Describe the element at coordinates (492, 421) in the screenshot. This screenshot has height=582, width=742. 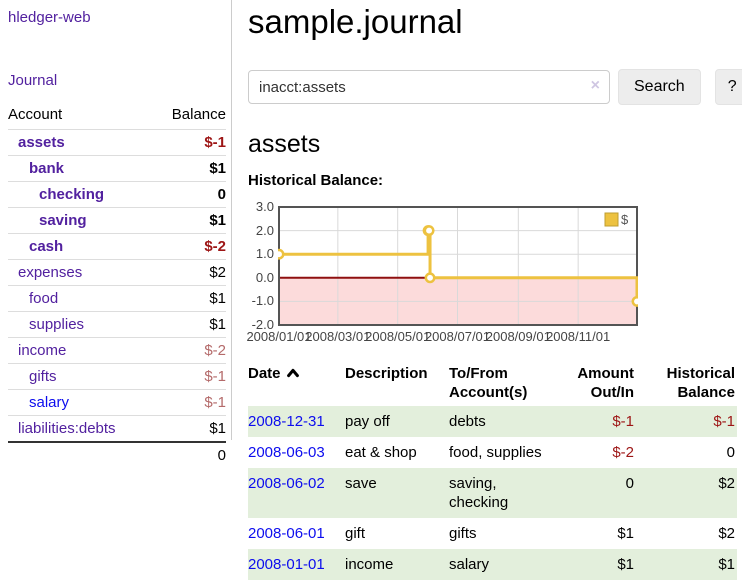
I see `register-row: 2008-12-31 pay off debts $-1 $-1` at that location.